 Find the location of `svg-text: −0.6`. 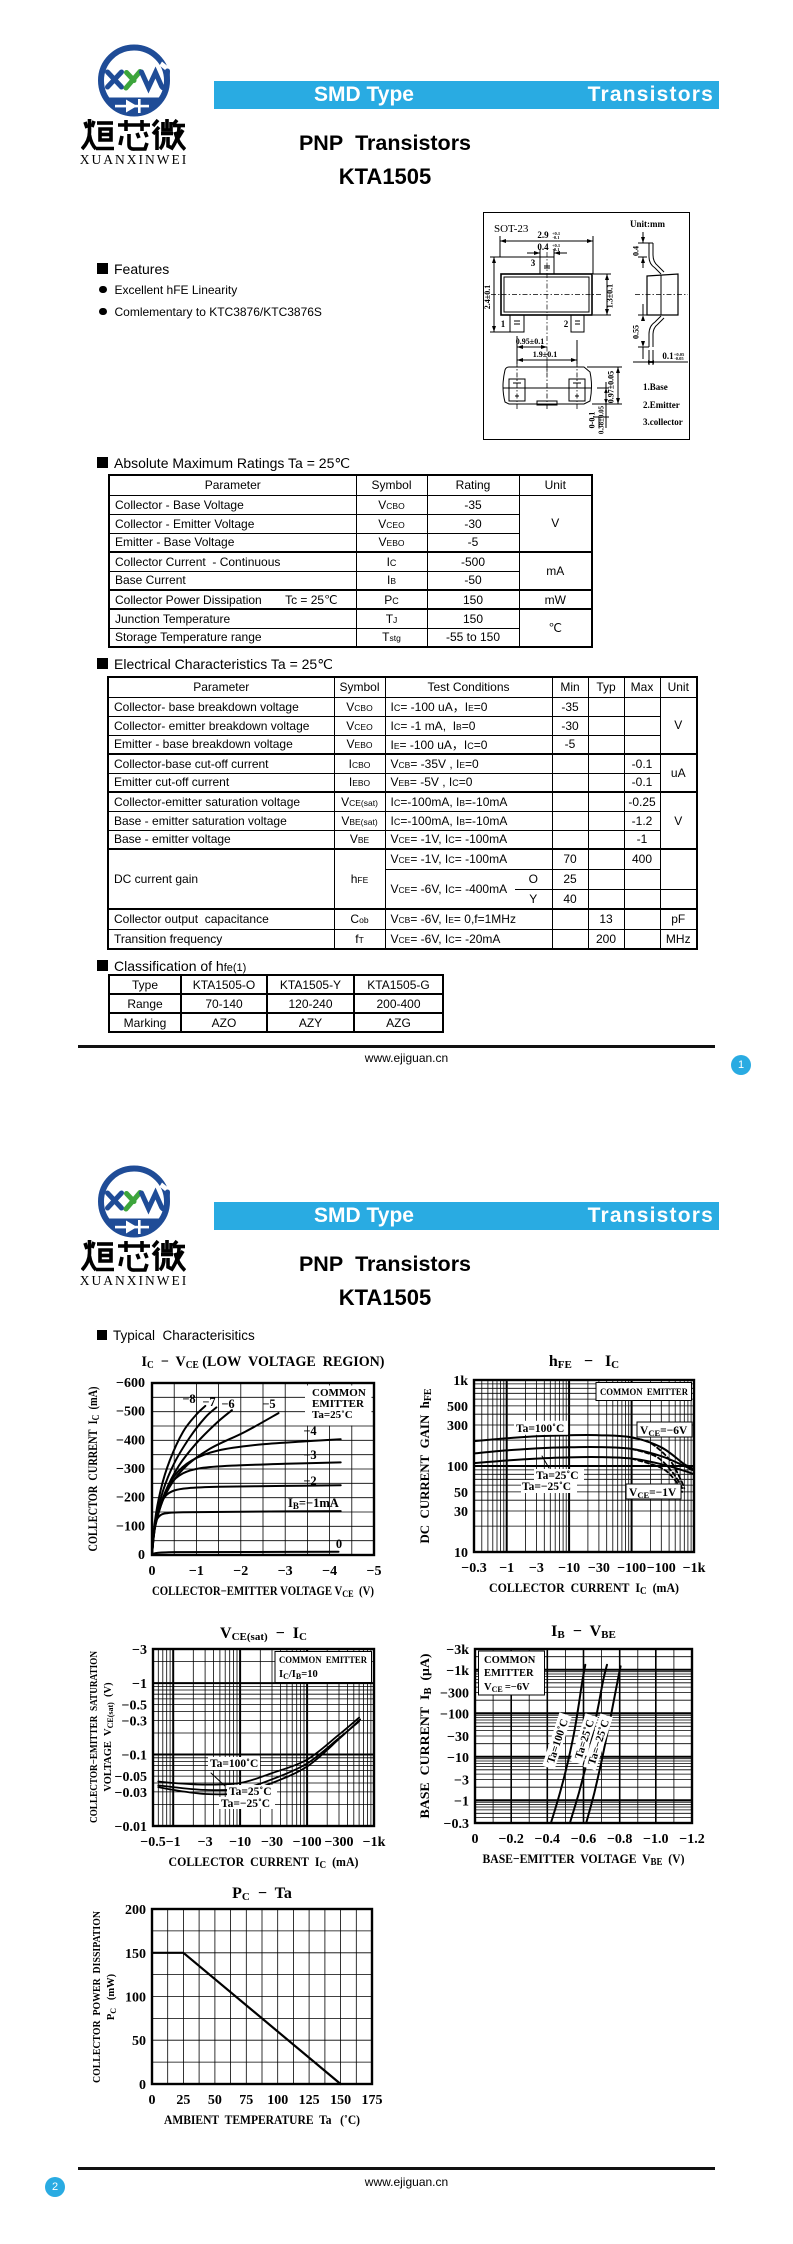

svg-text: −0.6 is located at coordinates (583, 1839).